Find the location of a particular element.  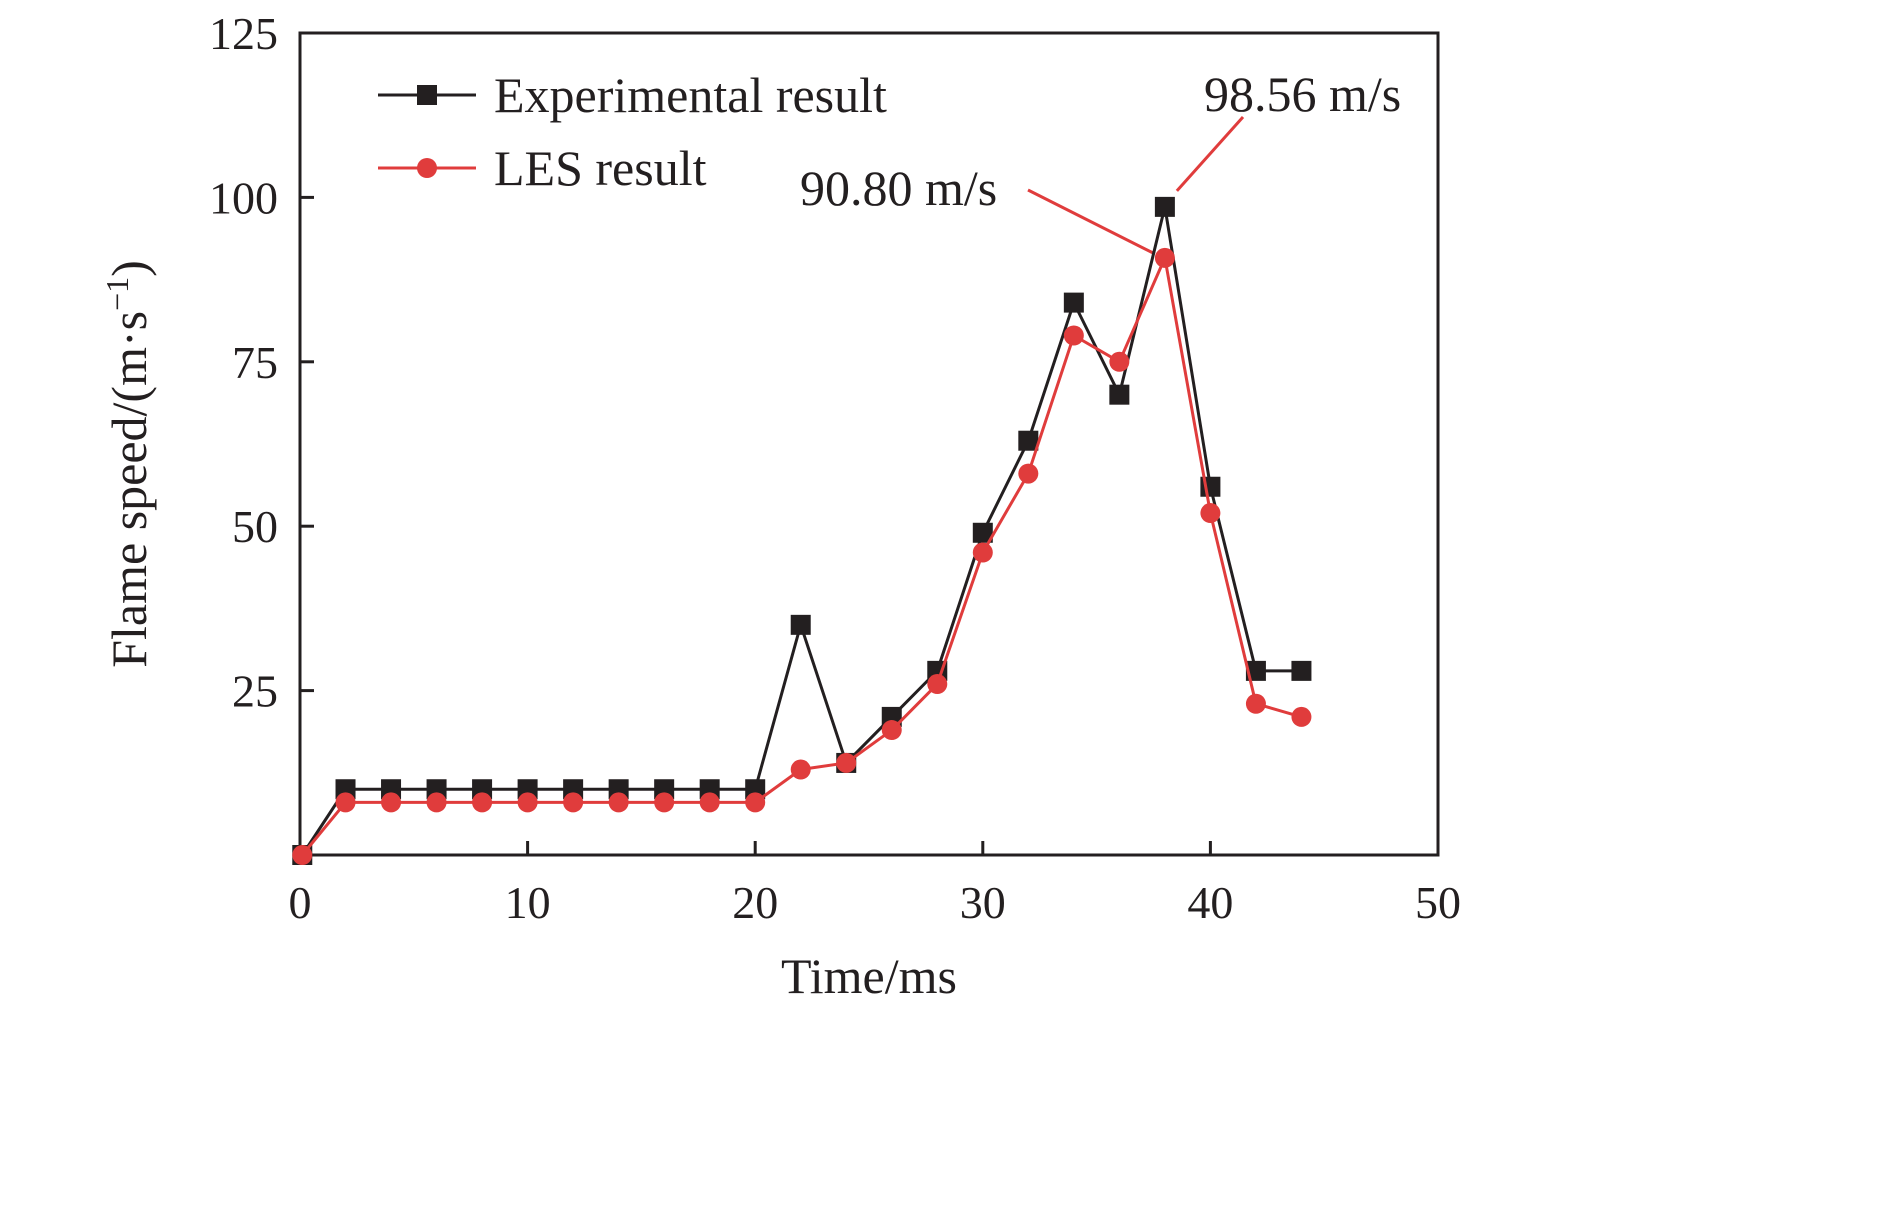

x-tick-label: 0 is located at coordinates (300, 902).